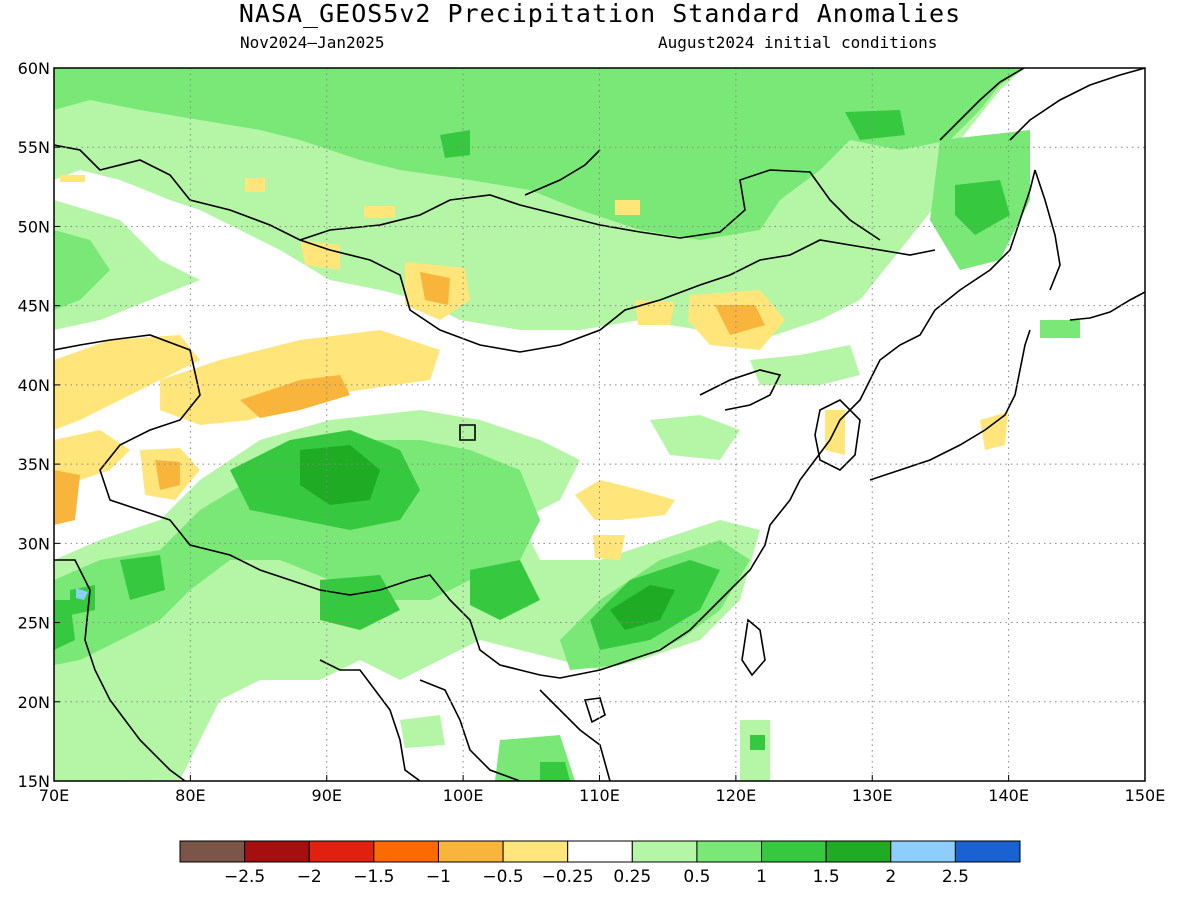 Image resolution: width=1200 pixels, height=900 pixels. What do you see at coordinates (463, 795) in the screenshot?
I see `x-tick-label: 100E` at bounding box center [463, 795].